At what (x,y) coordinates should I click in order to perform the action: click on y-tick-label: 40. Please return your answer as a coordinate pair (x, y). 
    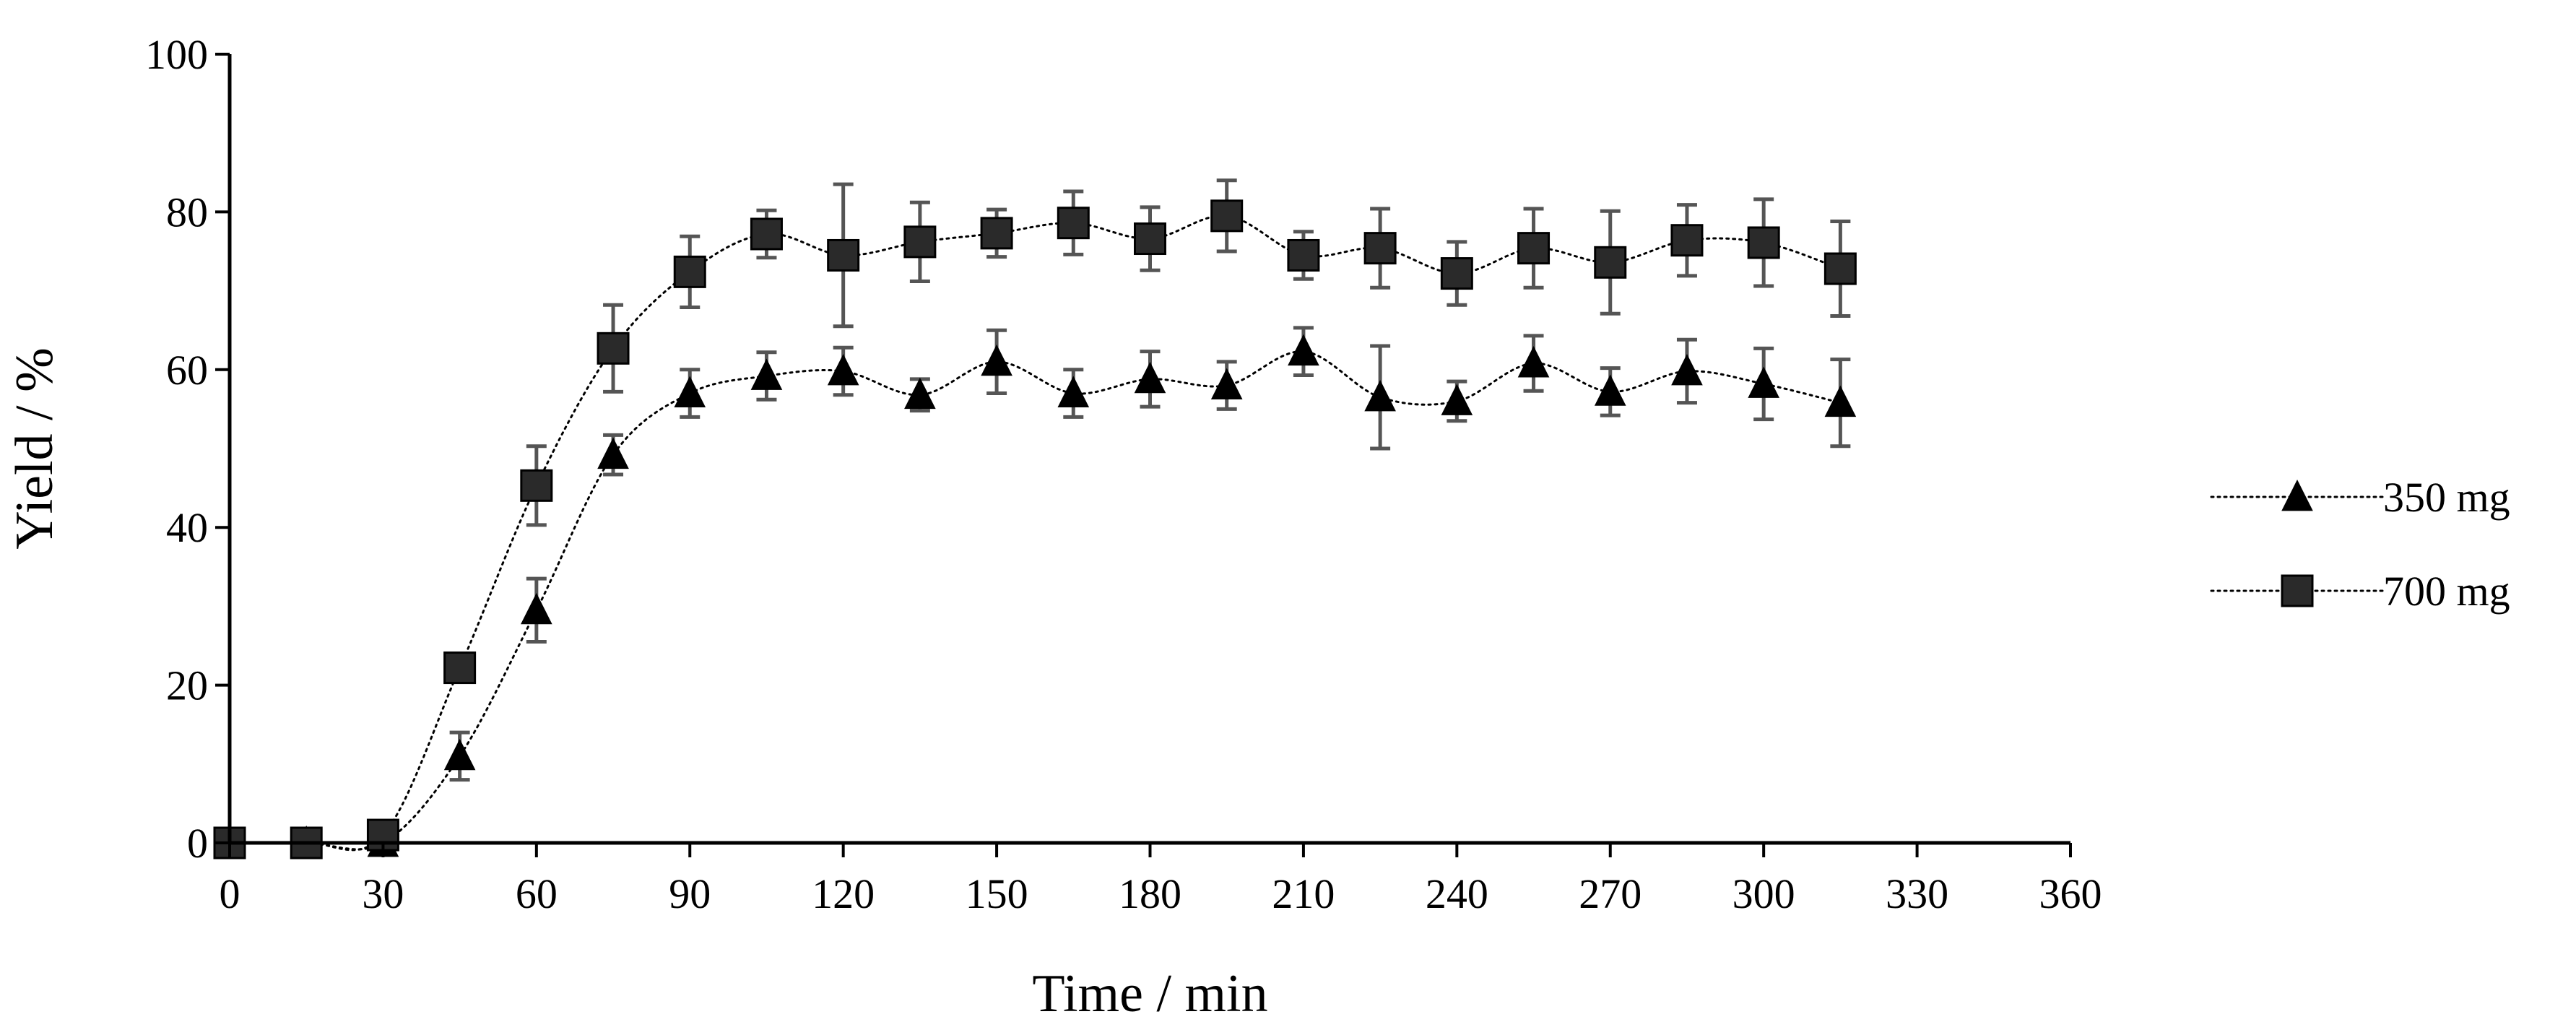
    Looking at the image, I should click on (187, 527).